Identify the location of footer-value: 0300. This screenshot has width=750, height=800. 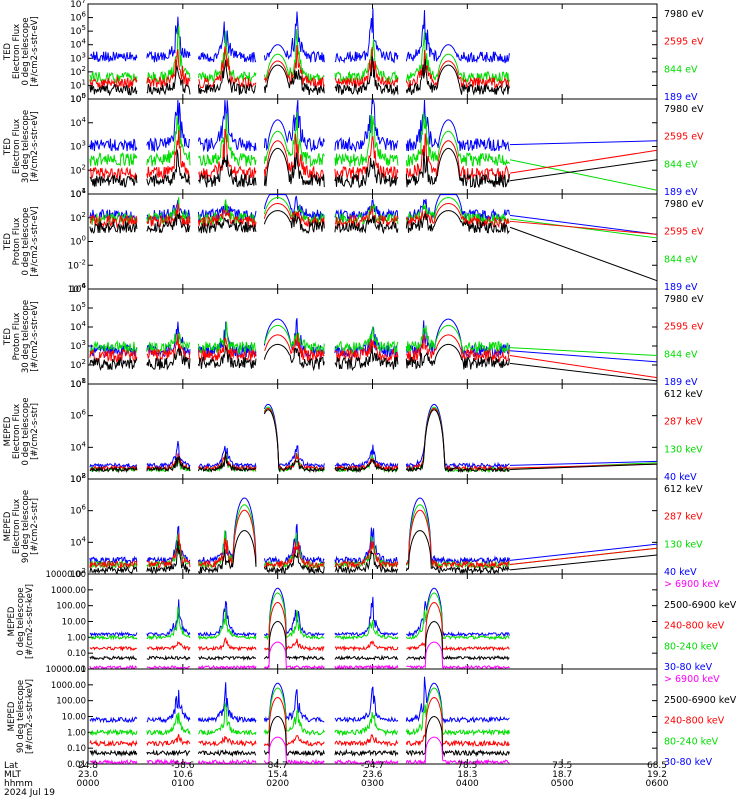
(372, 784).